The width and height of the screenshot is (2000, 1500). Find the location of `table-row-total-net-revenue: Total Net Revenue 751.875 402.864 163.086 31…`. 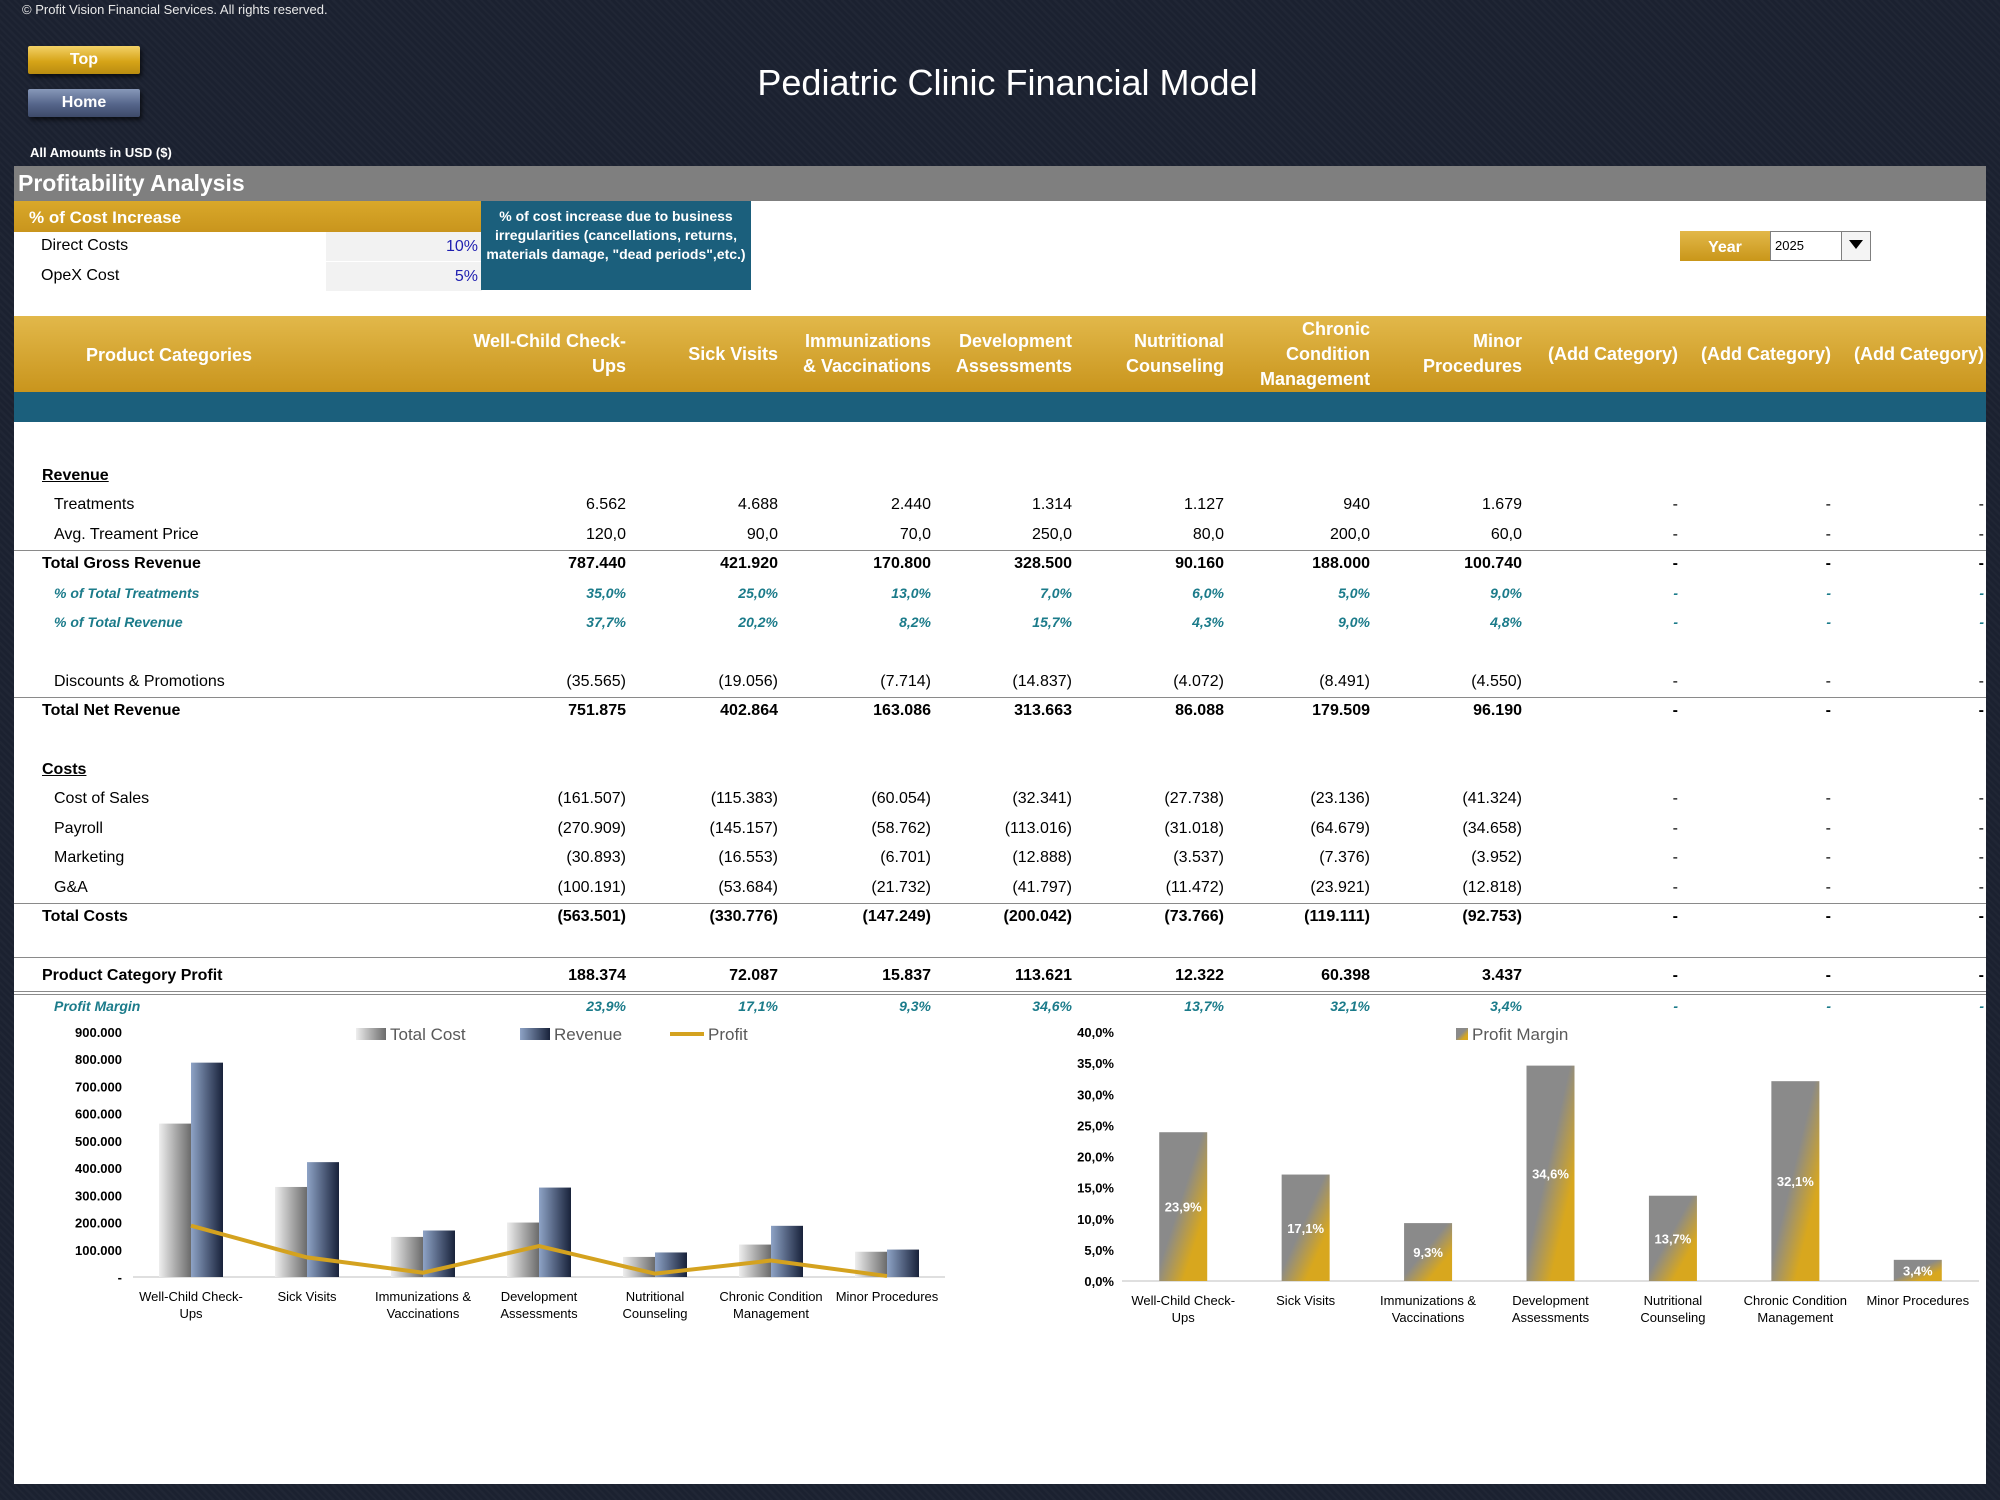

table-row-total-net-revenue: Total Net Revenue 751.875 402.864 163.086 31… is located at coordinates (1000, 712).